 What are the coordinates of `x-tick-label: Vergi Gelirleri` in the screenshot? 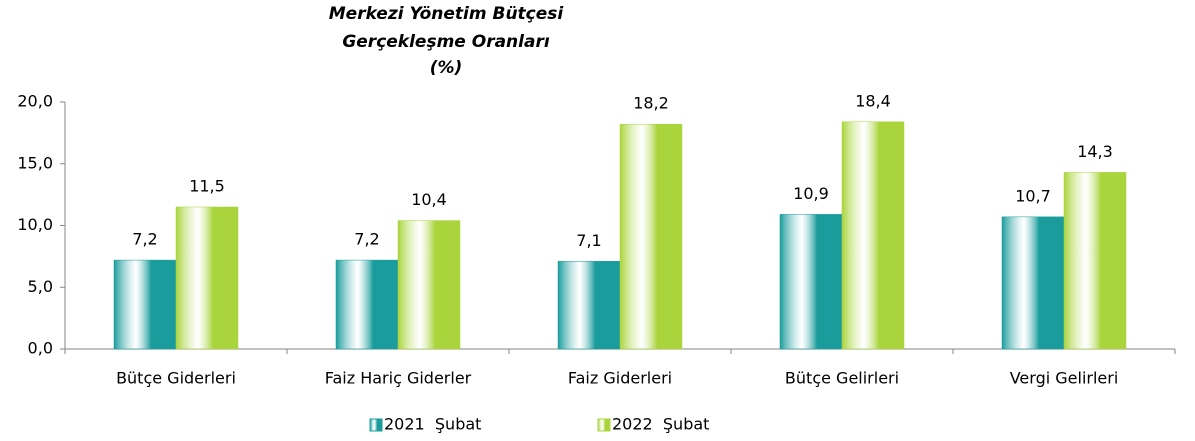 It's located at (1064, 378).